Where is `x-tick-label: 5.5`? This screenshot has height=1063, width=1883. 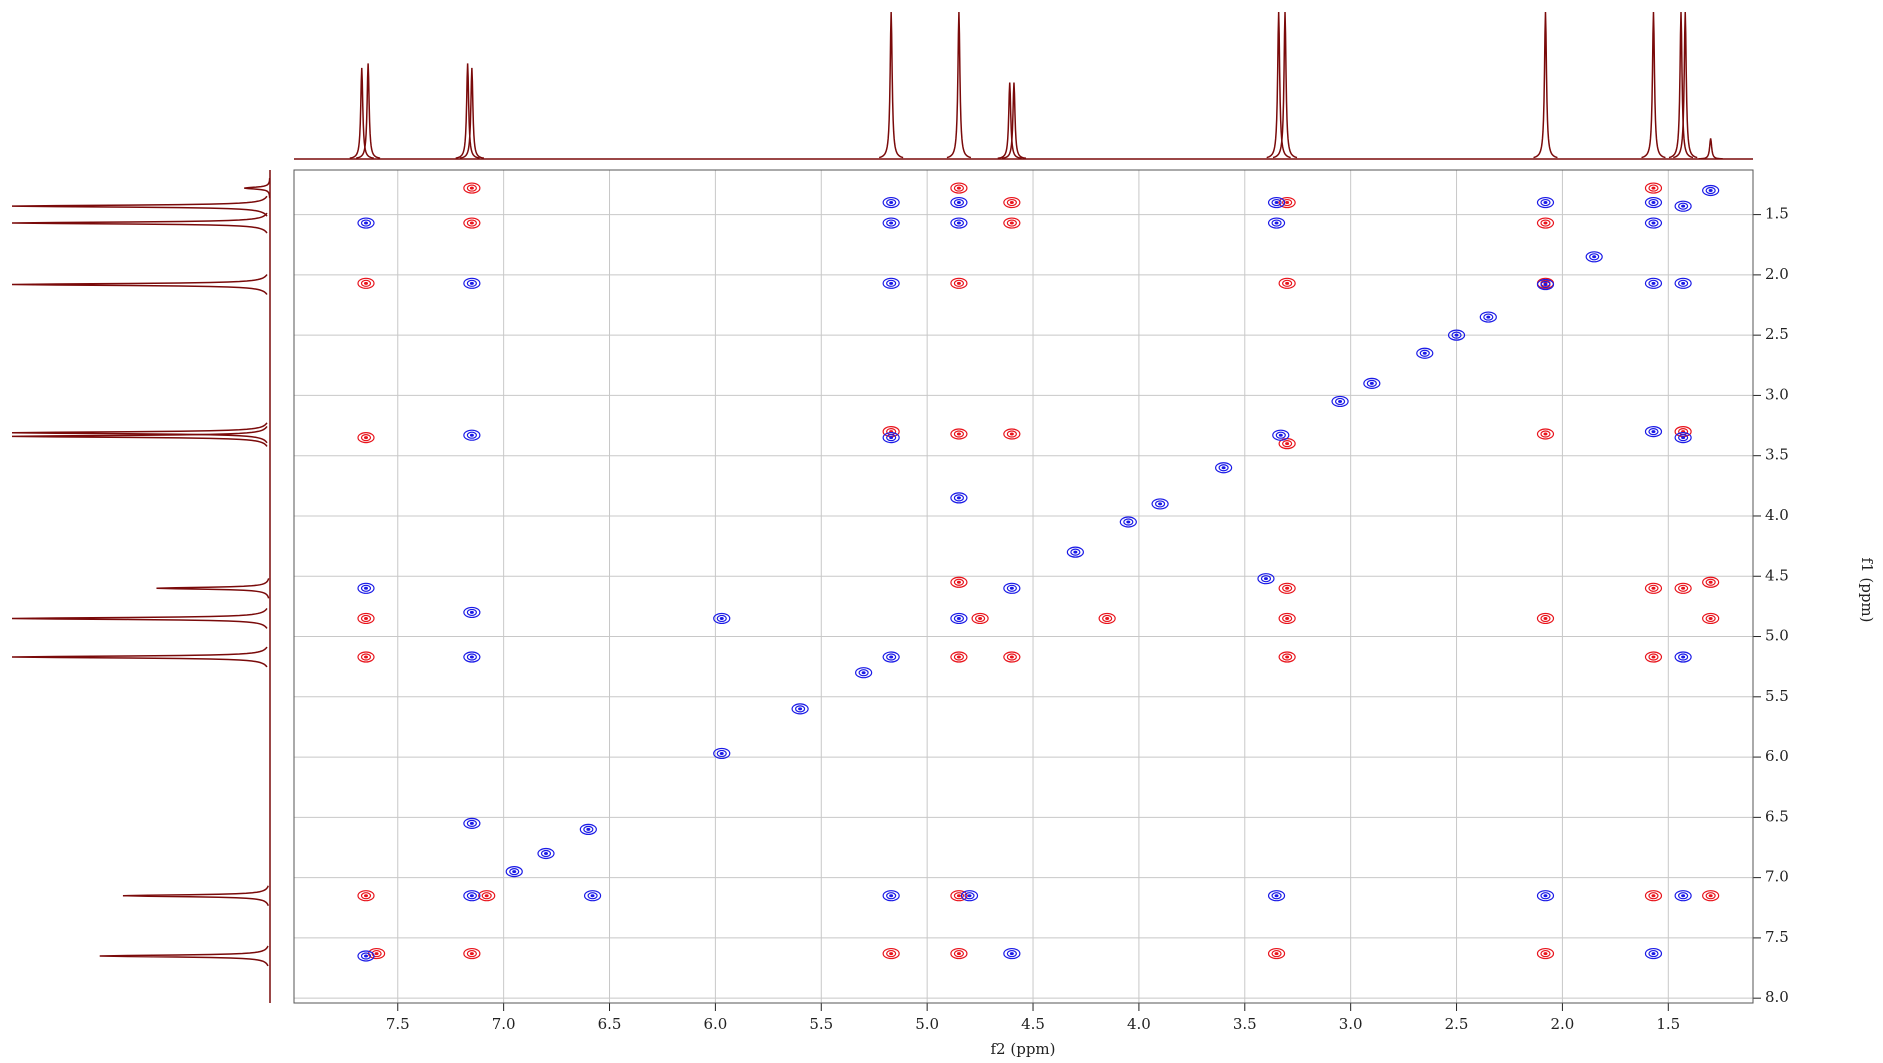 x-tick-label: 5.5 is located at coordinates (821, 1024).